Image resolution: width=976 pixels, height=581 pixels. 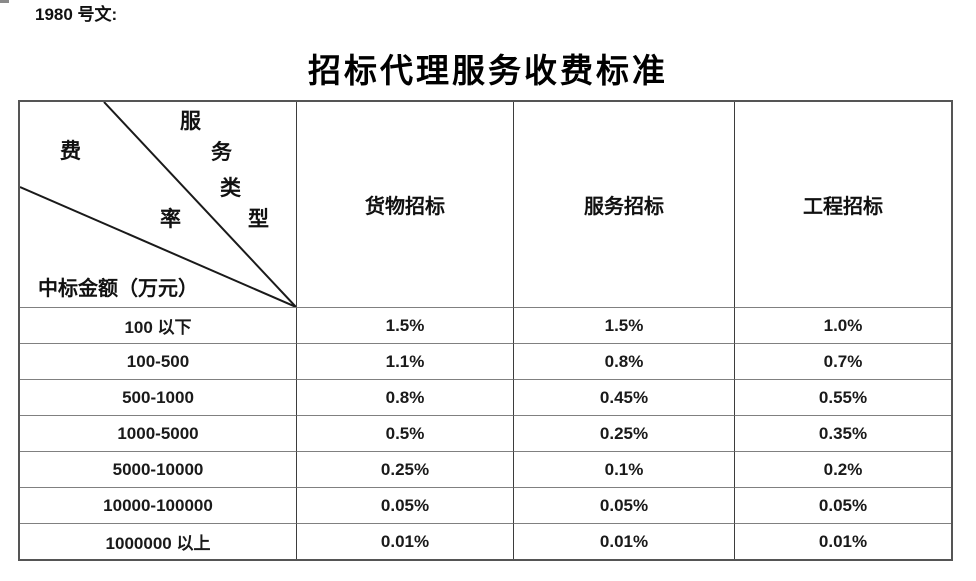 I want to click on range-cell: 100 以下, so click(x=158, y=325).